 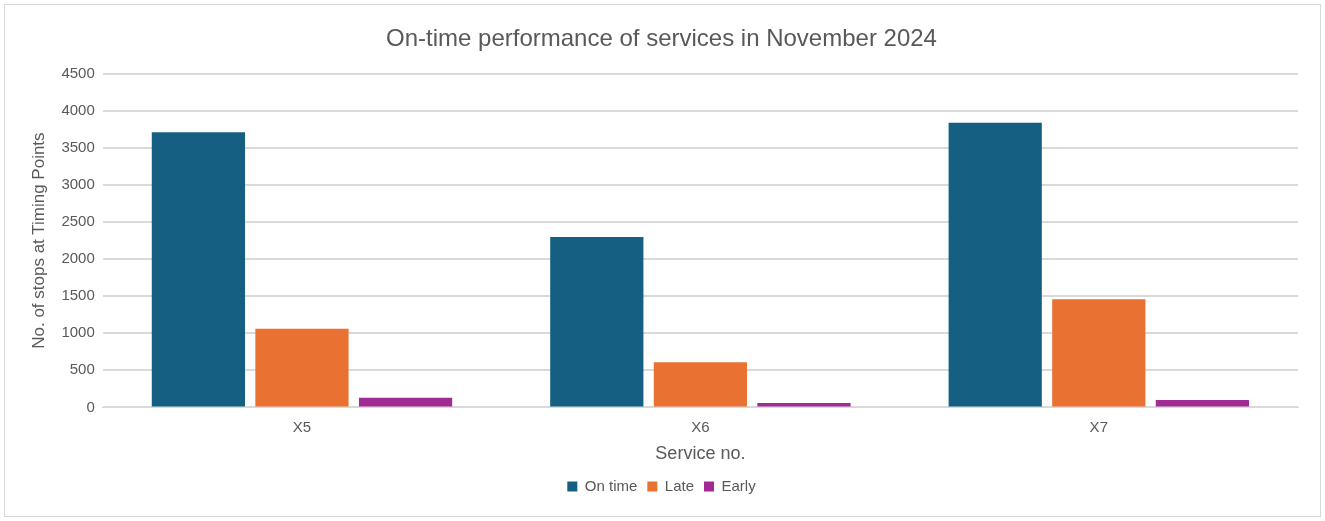 What do you see at coordinates (679, 485) in the screenshot?
I see `legend-label: Late` at bounding box center [679, 485].